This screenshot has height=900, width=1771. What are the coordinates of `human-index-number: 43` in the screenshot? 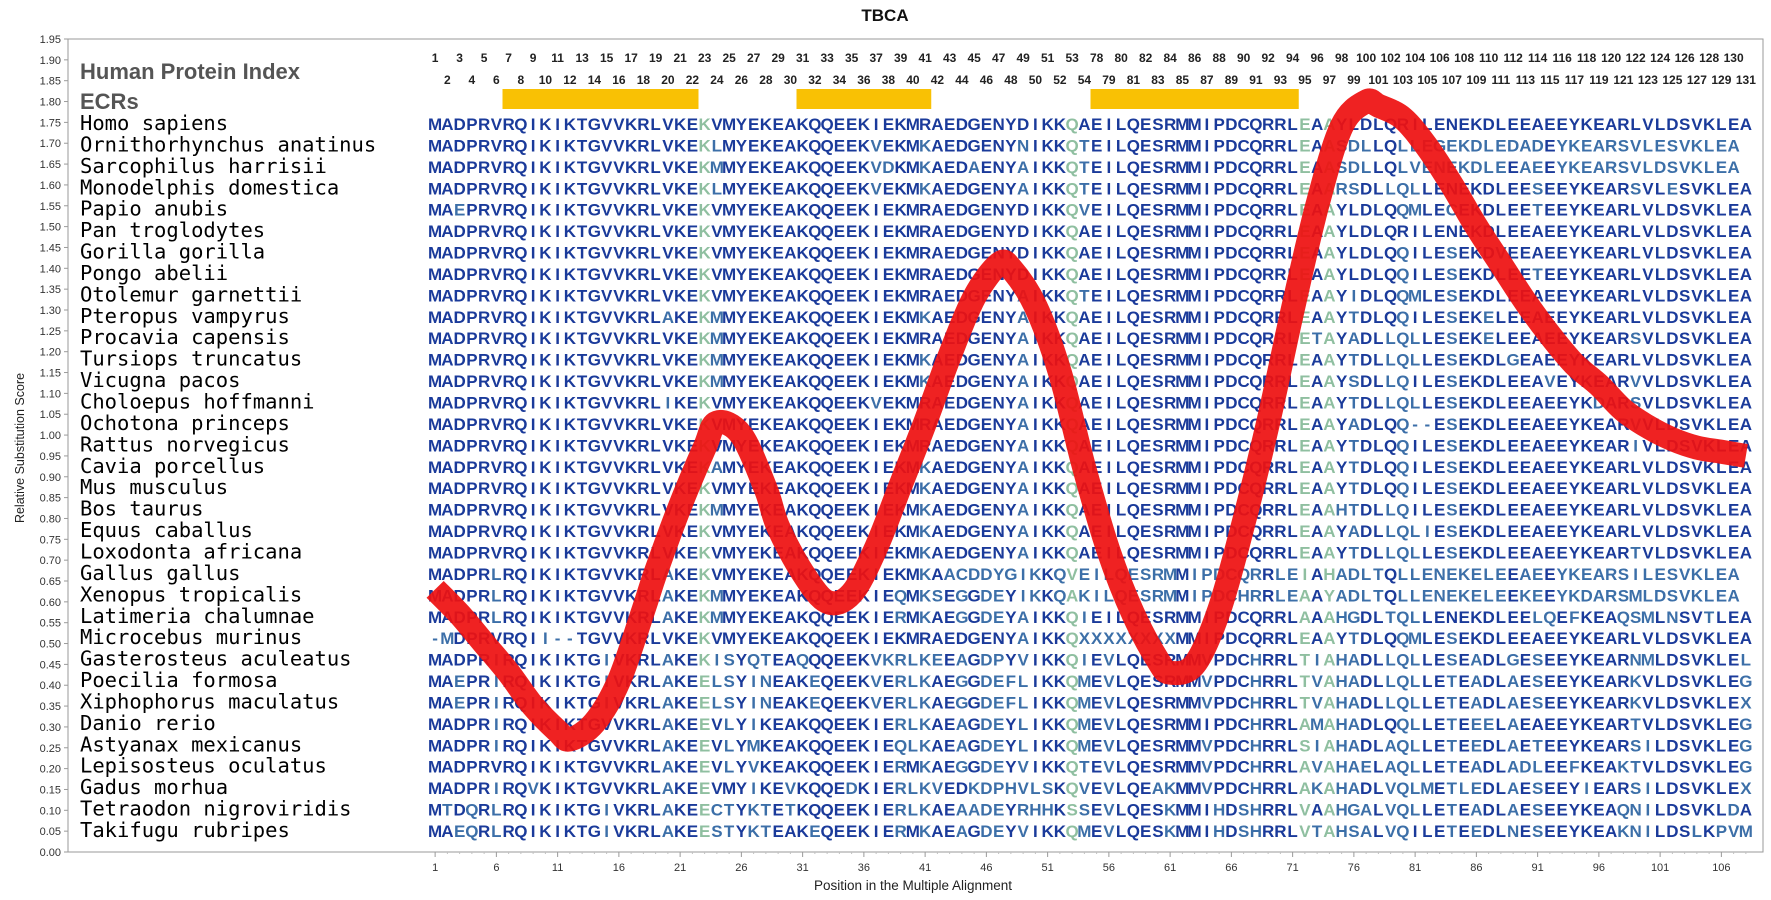 It's located at (950, 58).